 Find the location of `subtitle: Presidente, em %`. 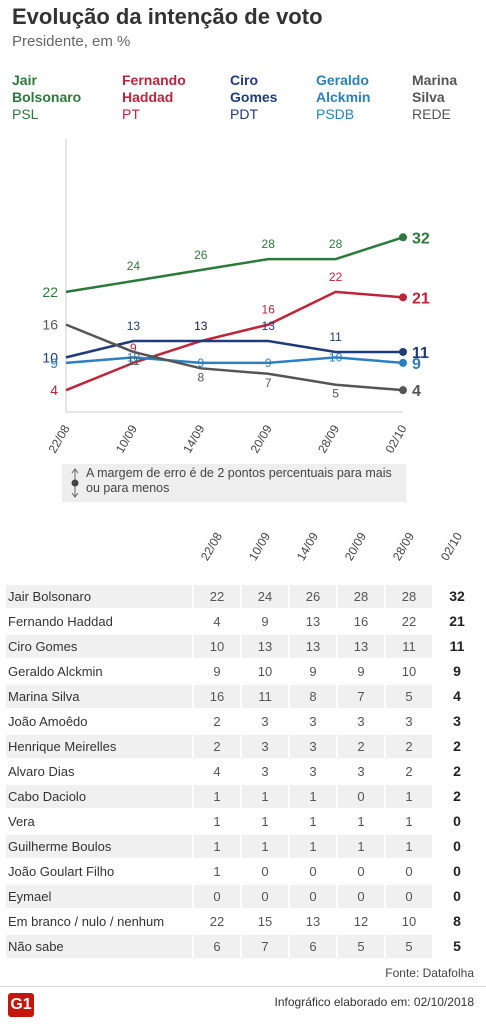

subtitle: Presidente, em % is located at coordinates (71, 41).